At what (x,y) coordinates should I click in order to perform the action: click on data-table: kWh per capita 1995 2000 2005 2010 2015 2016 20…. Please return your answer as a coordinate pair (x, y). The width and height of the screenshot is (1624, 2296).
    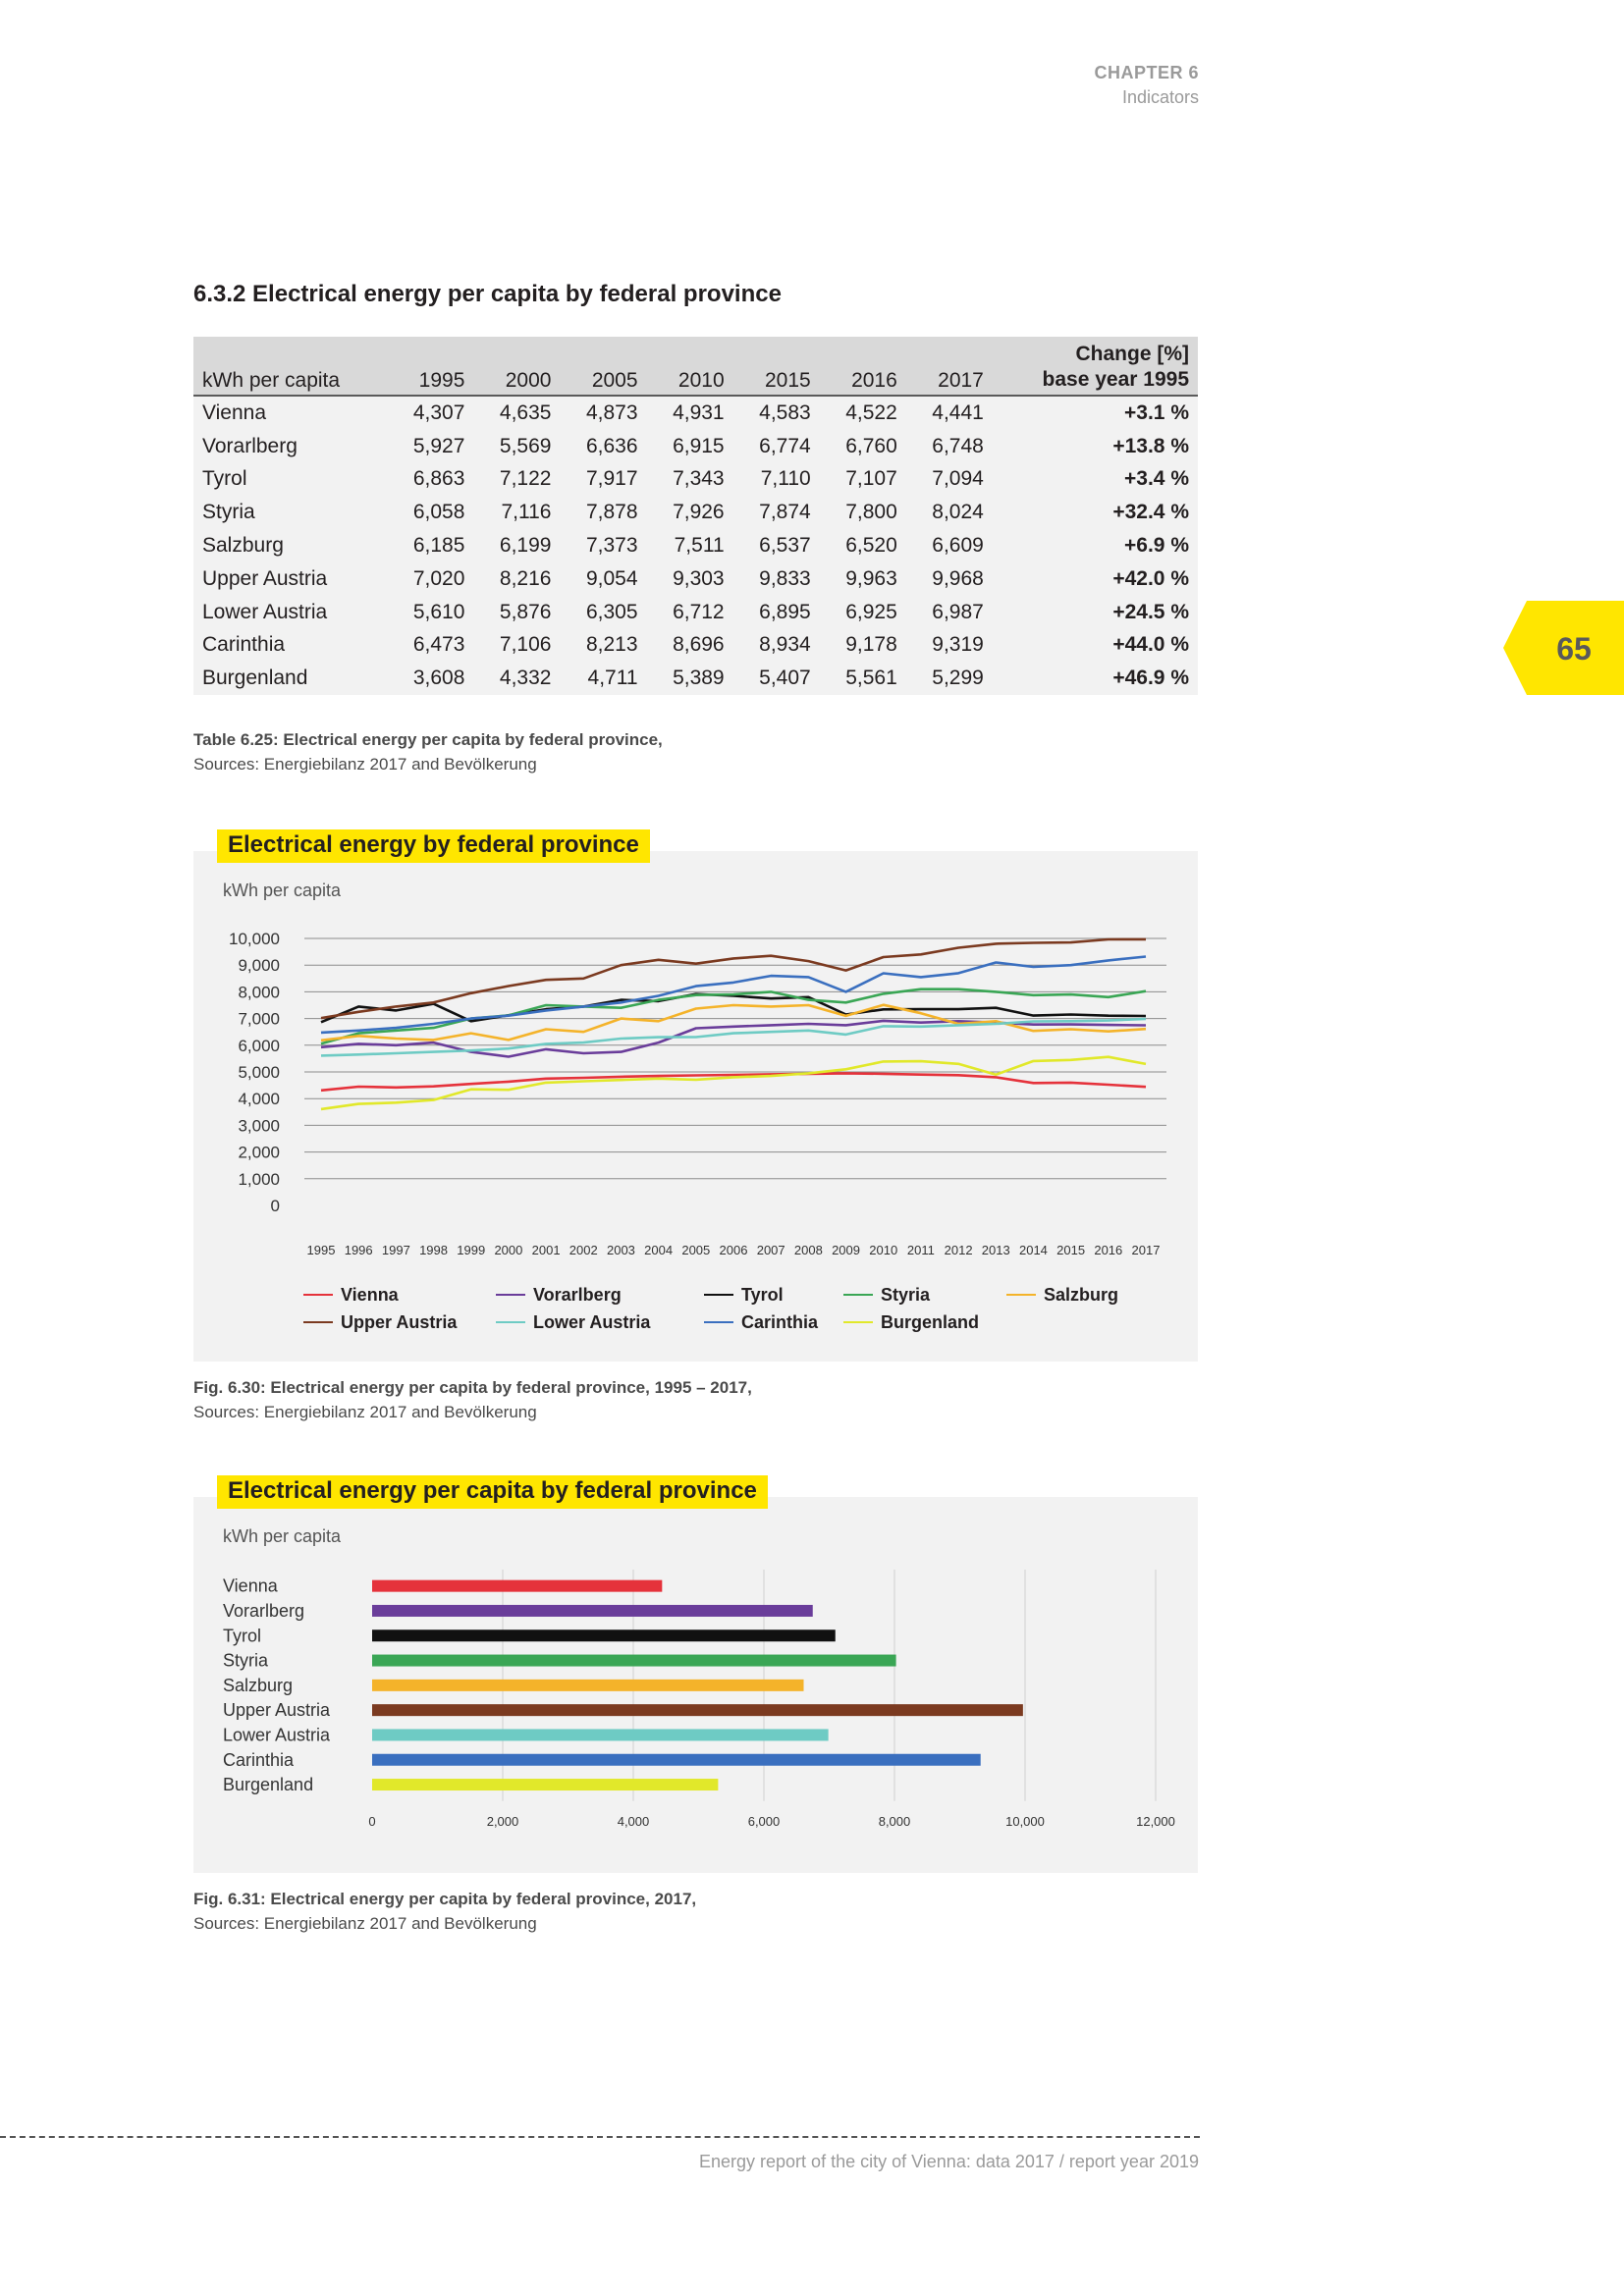
    Looking at the image, I should click on (695, 516).